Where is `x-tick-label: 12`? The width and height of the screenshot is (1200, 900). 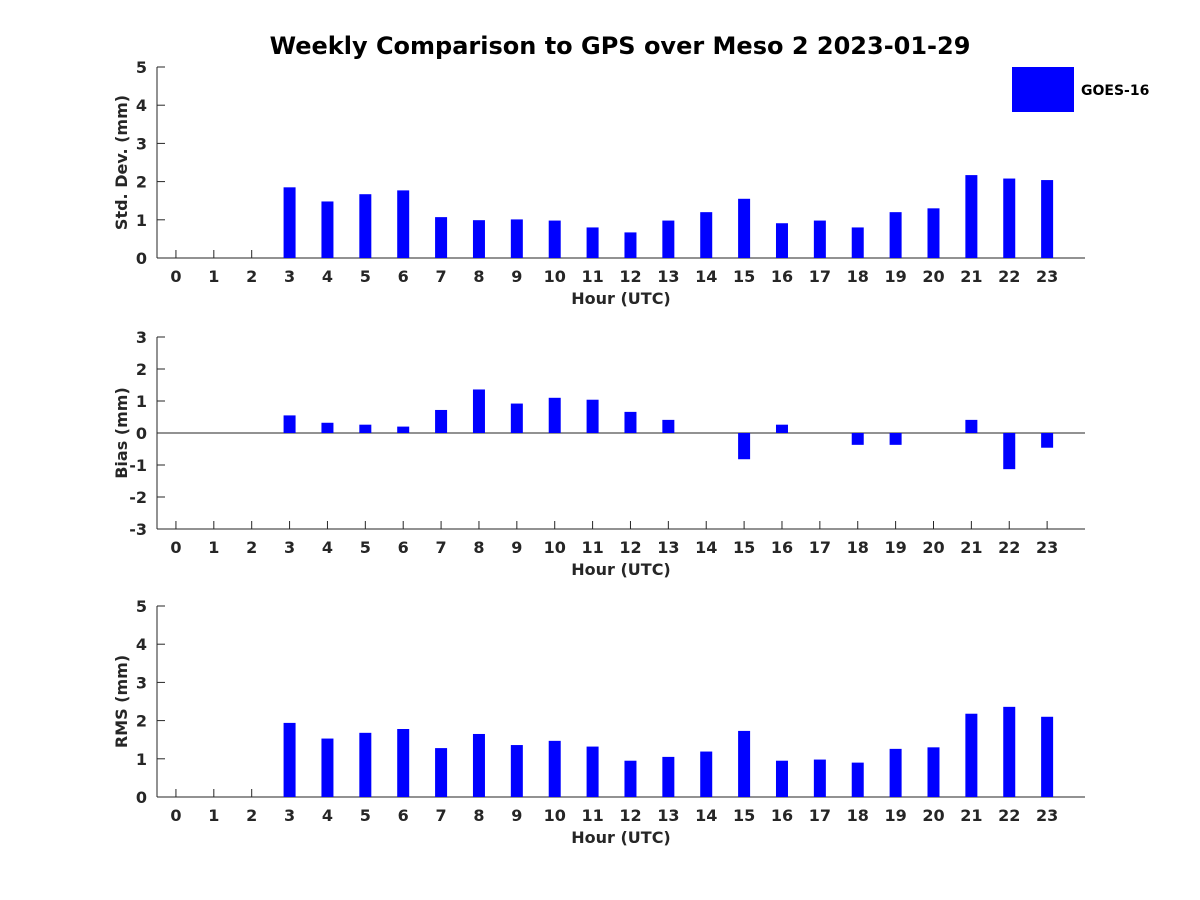
x-tick-label: 12 is located at coordinates (630, 276).